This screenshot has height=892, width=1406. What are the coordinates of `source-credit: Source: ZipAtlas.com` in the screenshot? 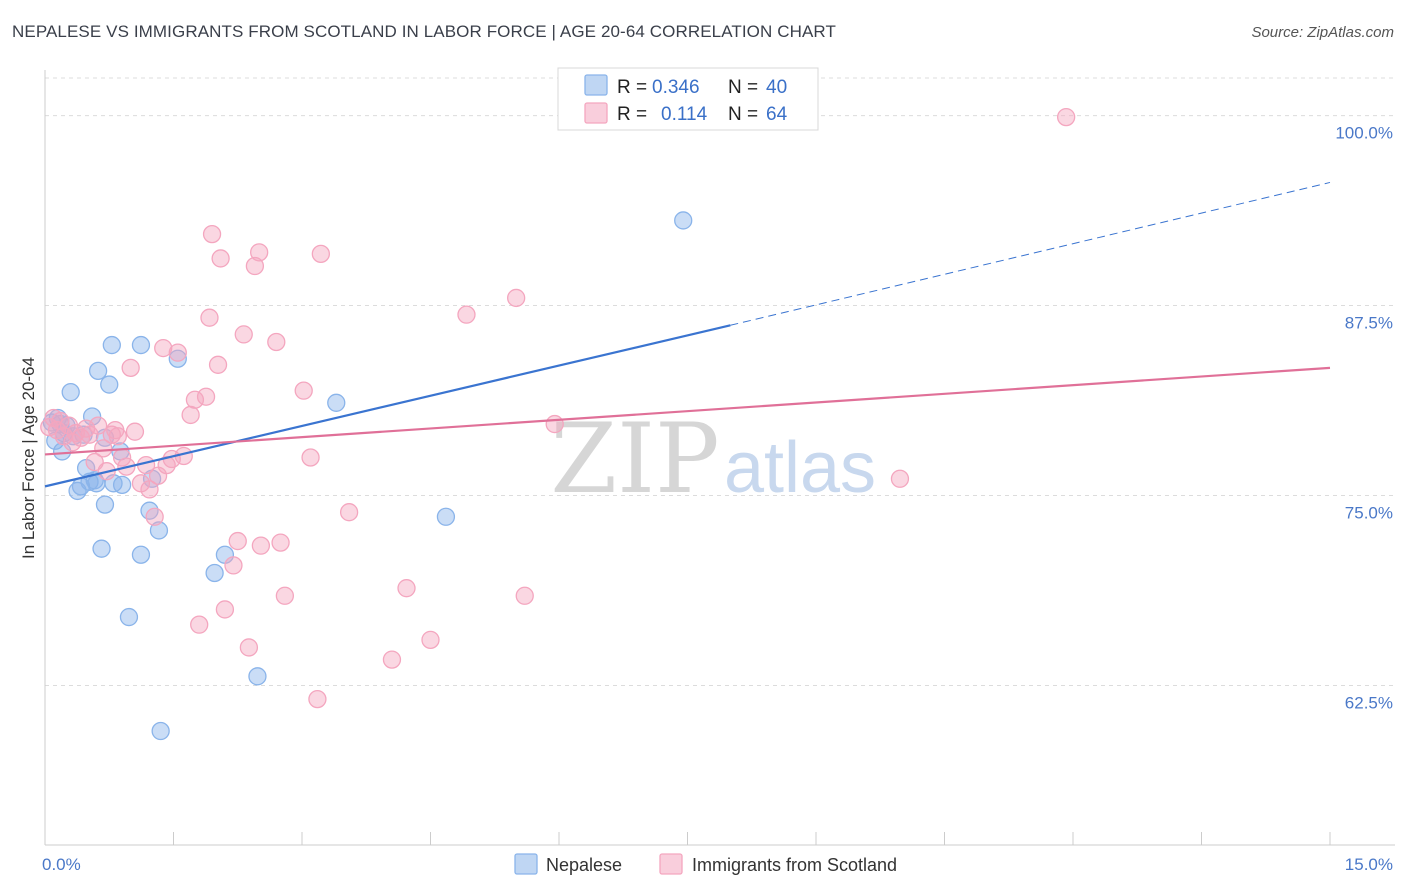 It's located at (1322, 32).